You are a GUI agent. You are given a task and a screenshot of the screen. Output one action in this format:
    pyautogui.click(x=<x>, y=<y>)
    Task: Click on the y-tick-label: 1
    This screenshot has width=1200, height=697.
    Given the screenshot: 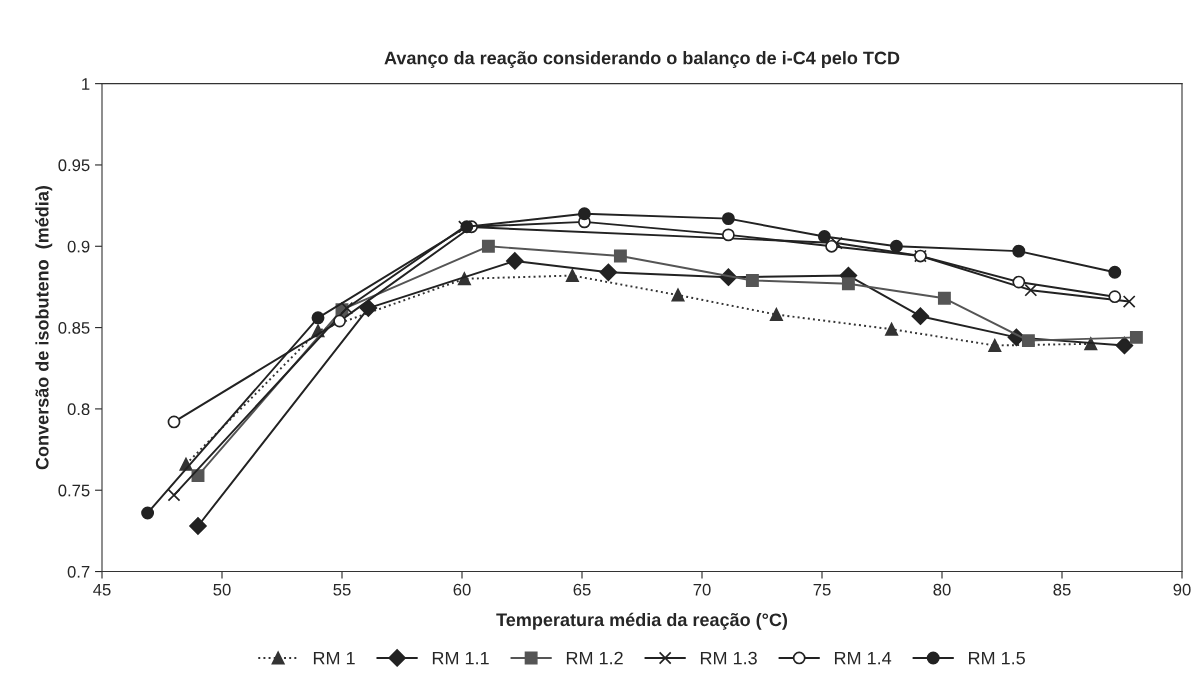 What is the action you would take?
    pyautogui.click(x=86, y=84)
    